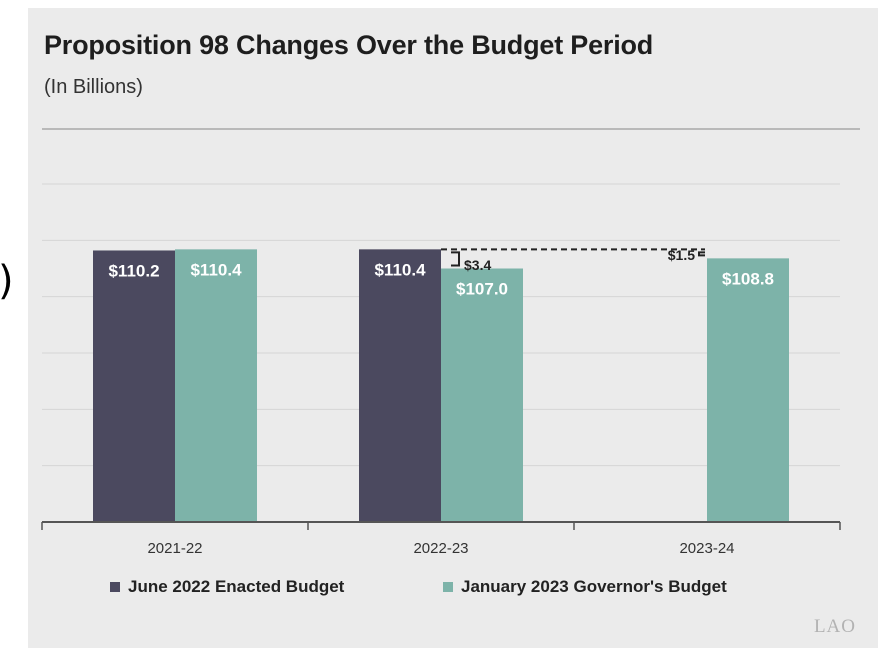 This screenshot has height=654, width=882. Describe the element at coordinates (451, 129) in the screenshot. I see `title-divider` at that location.